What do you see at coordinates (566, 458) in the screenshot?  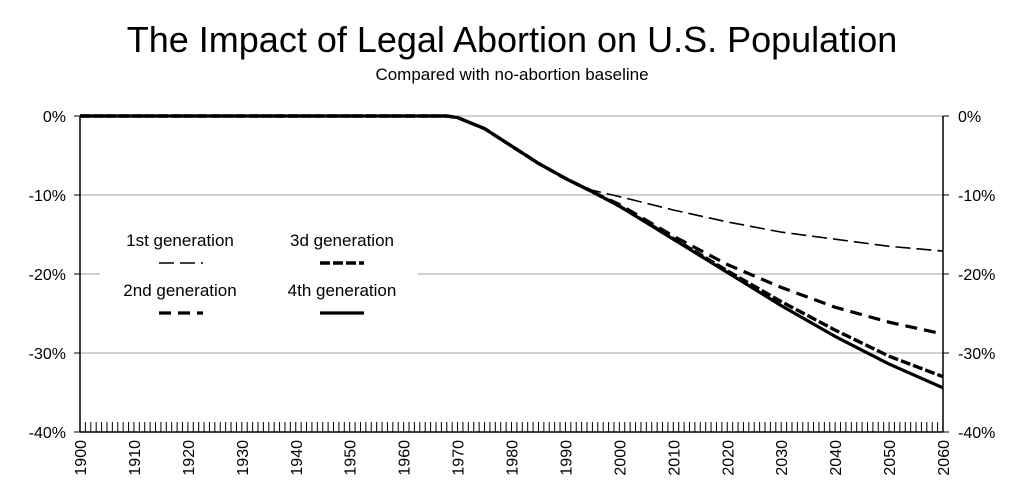 I see `x-tick-label: 1990` at bounding box center [566, 458].